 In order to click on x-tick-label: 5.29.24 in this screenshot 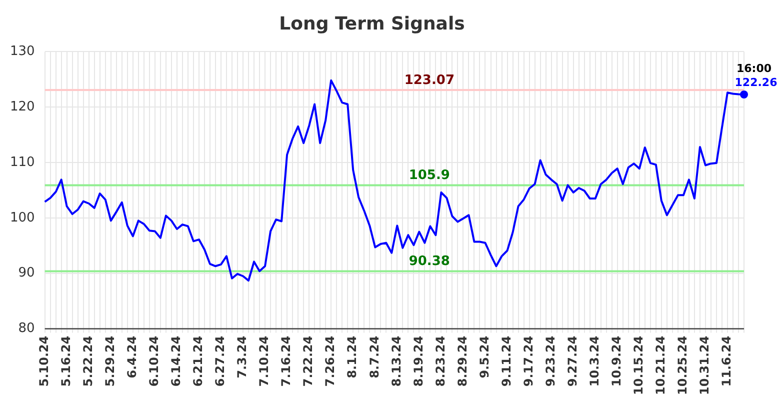, I will do `click(110, 361)`.